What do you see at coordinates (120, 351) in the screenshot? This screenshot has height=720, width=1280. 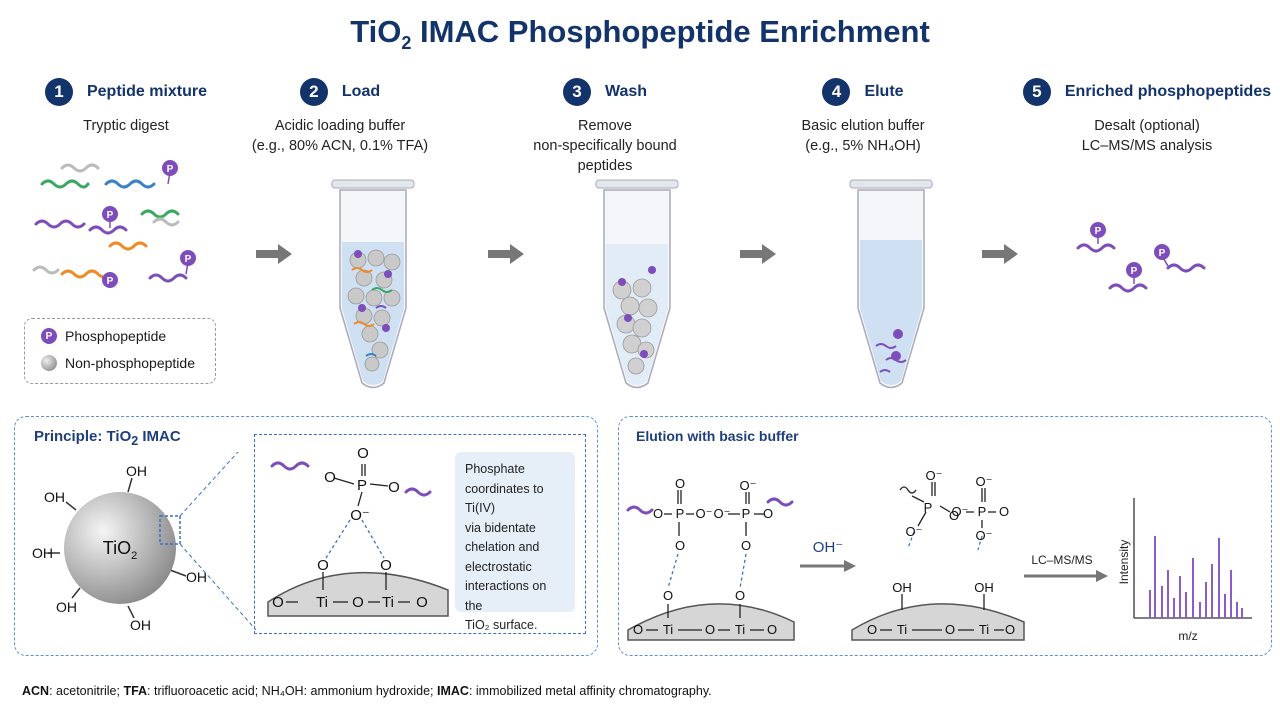 I see `legend: P Phosphopeptide Non-phosphopeptide` at bounding box center [120, 351].